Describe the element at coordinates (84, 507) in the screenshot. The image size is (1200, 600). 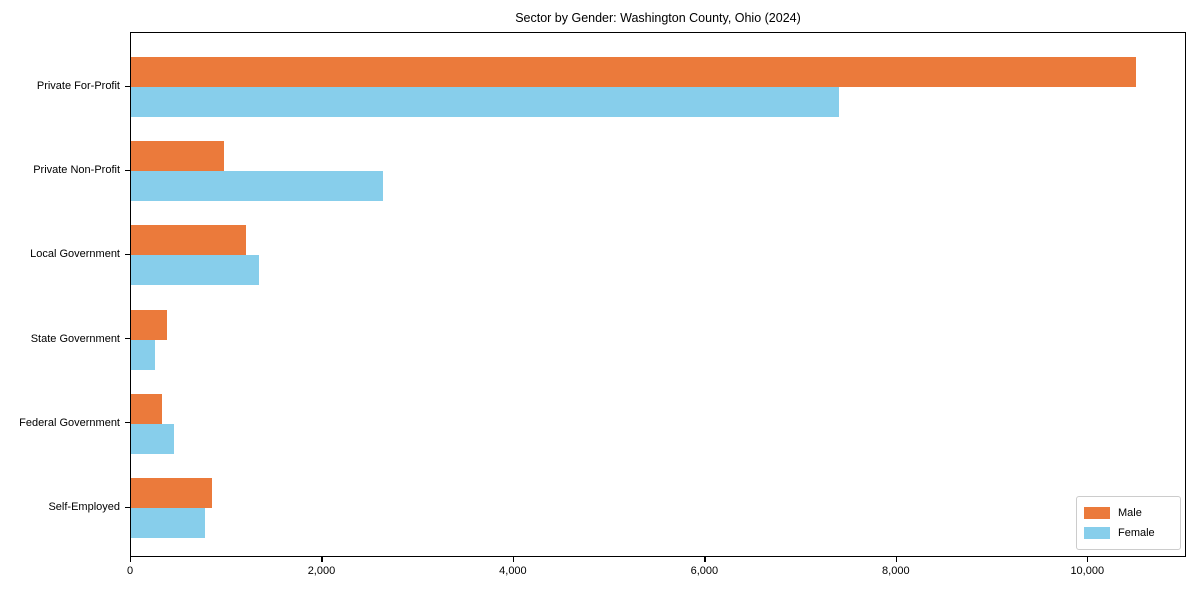
I see `y-tick-label: Self-Employed` at that location.